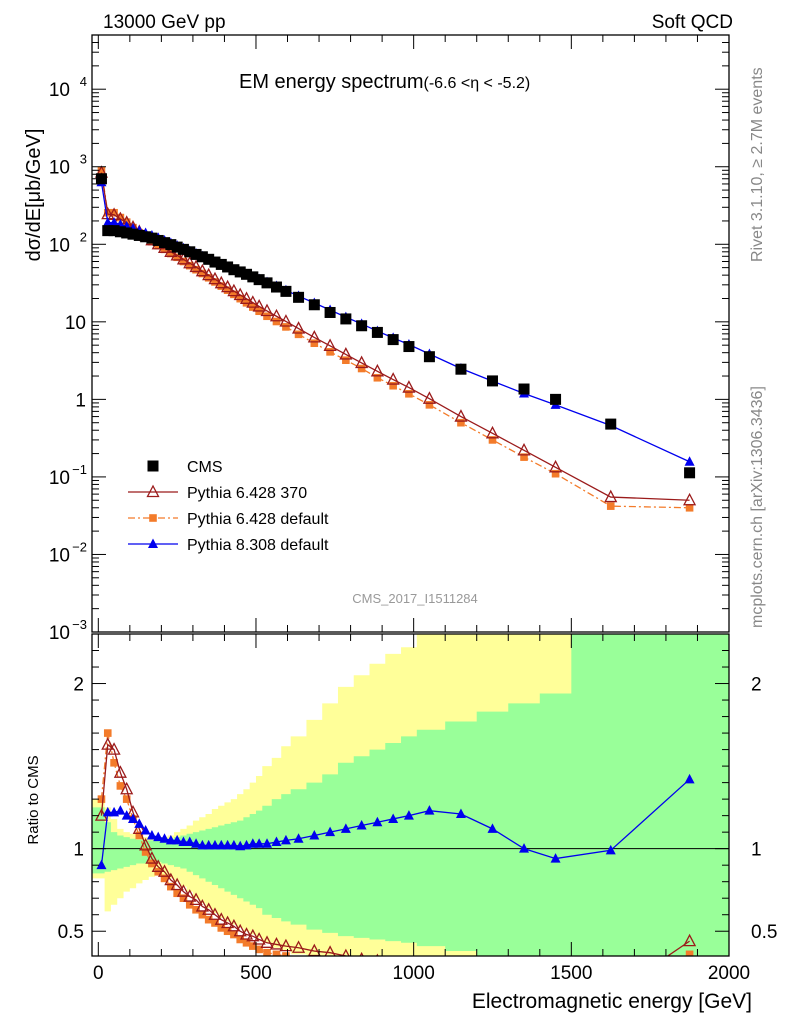  Describe the element at coordinates (414, 973) in the screenshot. I see `x-tick-label: 1000` at that location.